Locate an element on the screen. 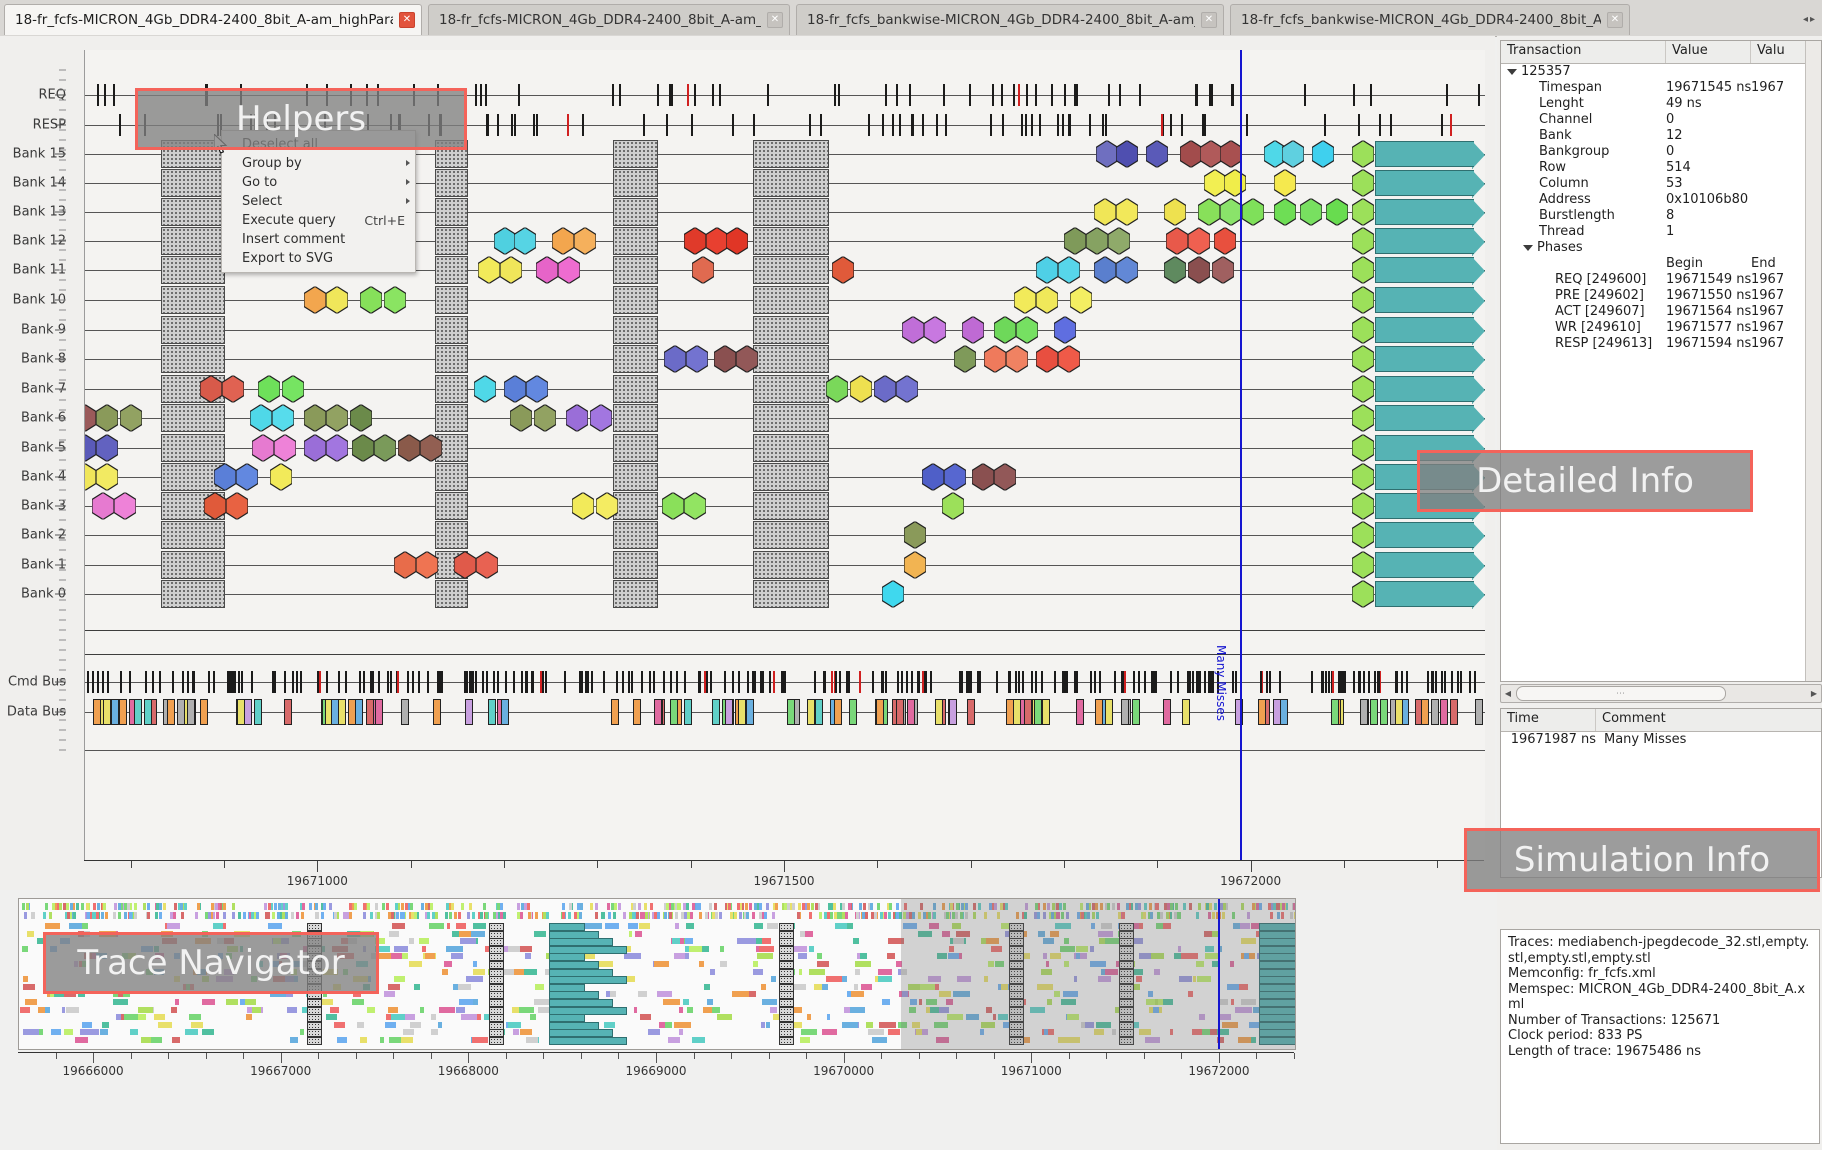 The image size is (1822, 1150). transaction-root-row: 125357 is located at coordinates (1661, 72).